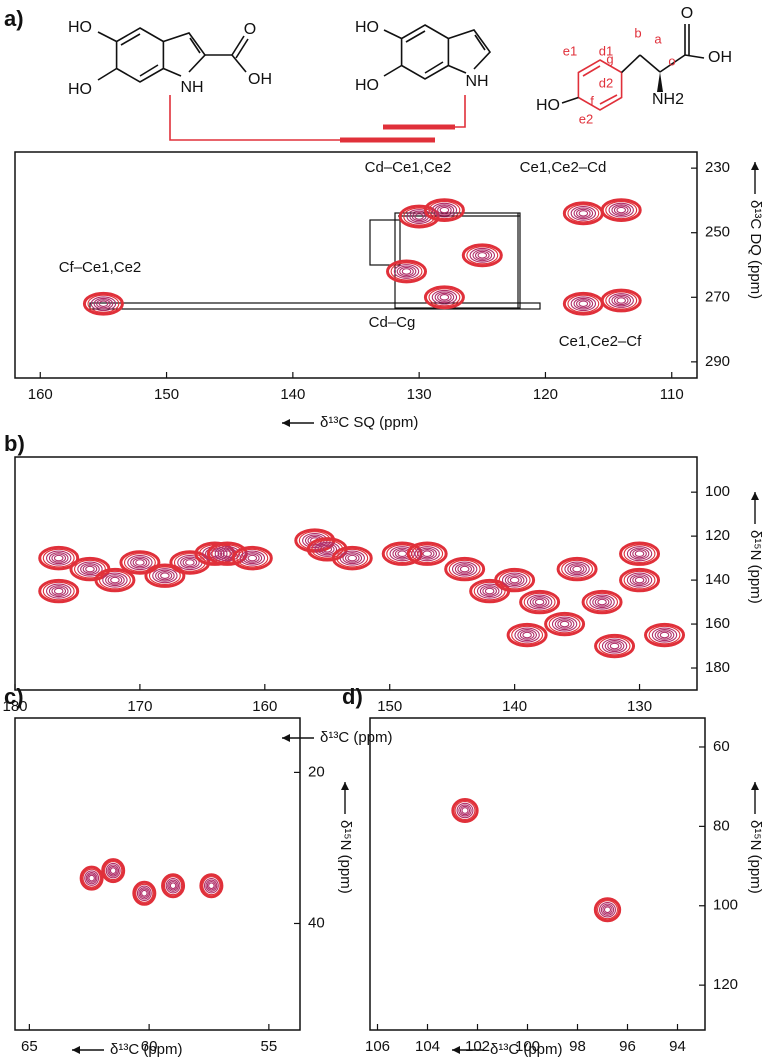 Image resolution: width=774 pixels, height=1061 pixels. I want to click on y-tick-label: 140, so click(717, 579).